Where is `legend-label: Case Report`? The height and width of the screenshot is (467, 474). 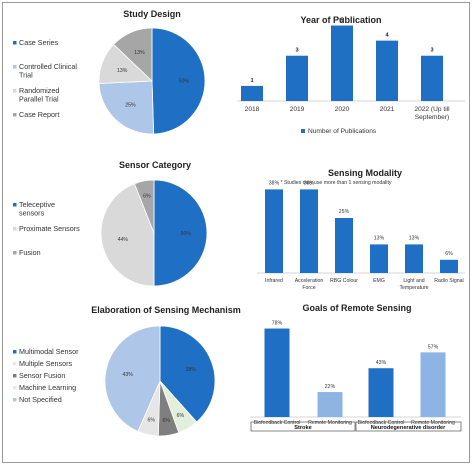
legend-label: Case Report is located at coordinates (39, 114).